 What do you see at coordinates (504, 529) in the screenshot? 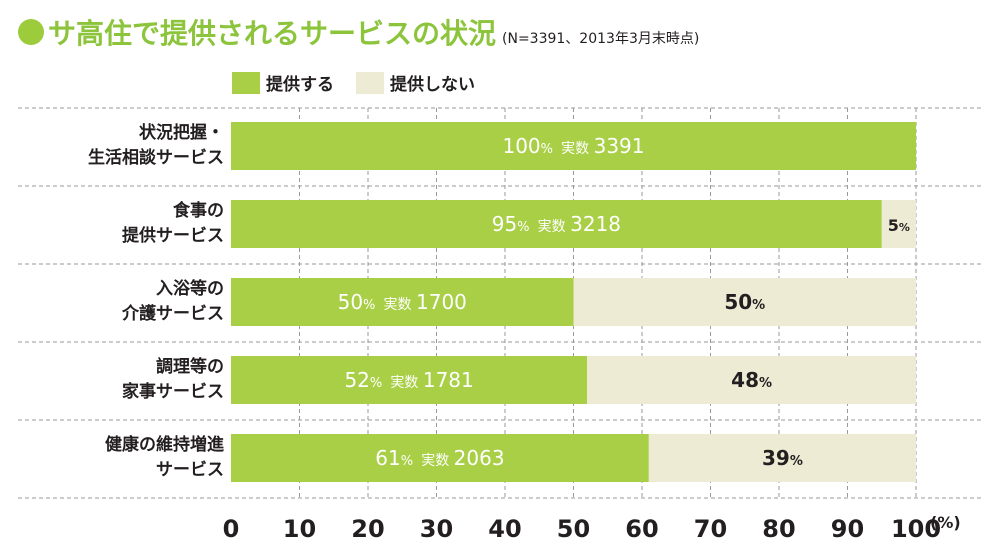
I see `x-tick-label: 40` at bounding box center [504, 529].